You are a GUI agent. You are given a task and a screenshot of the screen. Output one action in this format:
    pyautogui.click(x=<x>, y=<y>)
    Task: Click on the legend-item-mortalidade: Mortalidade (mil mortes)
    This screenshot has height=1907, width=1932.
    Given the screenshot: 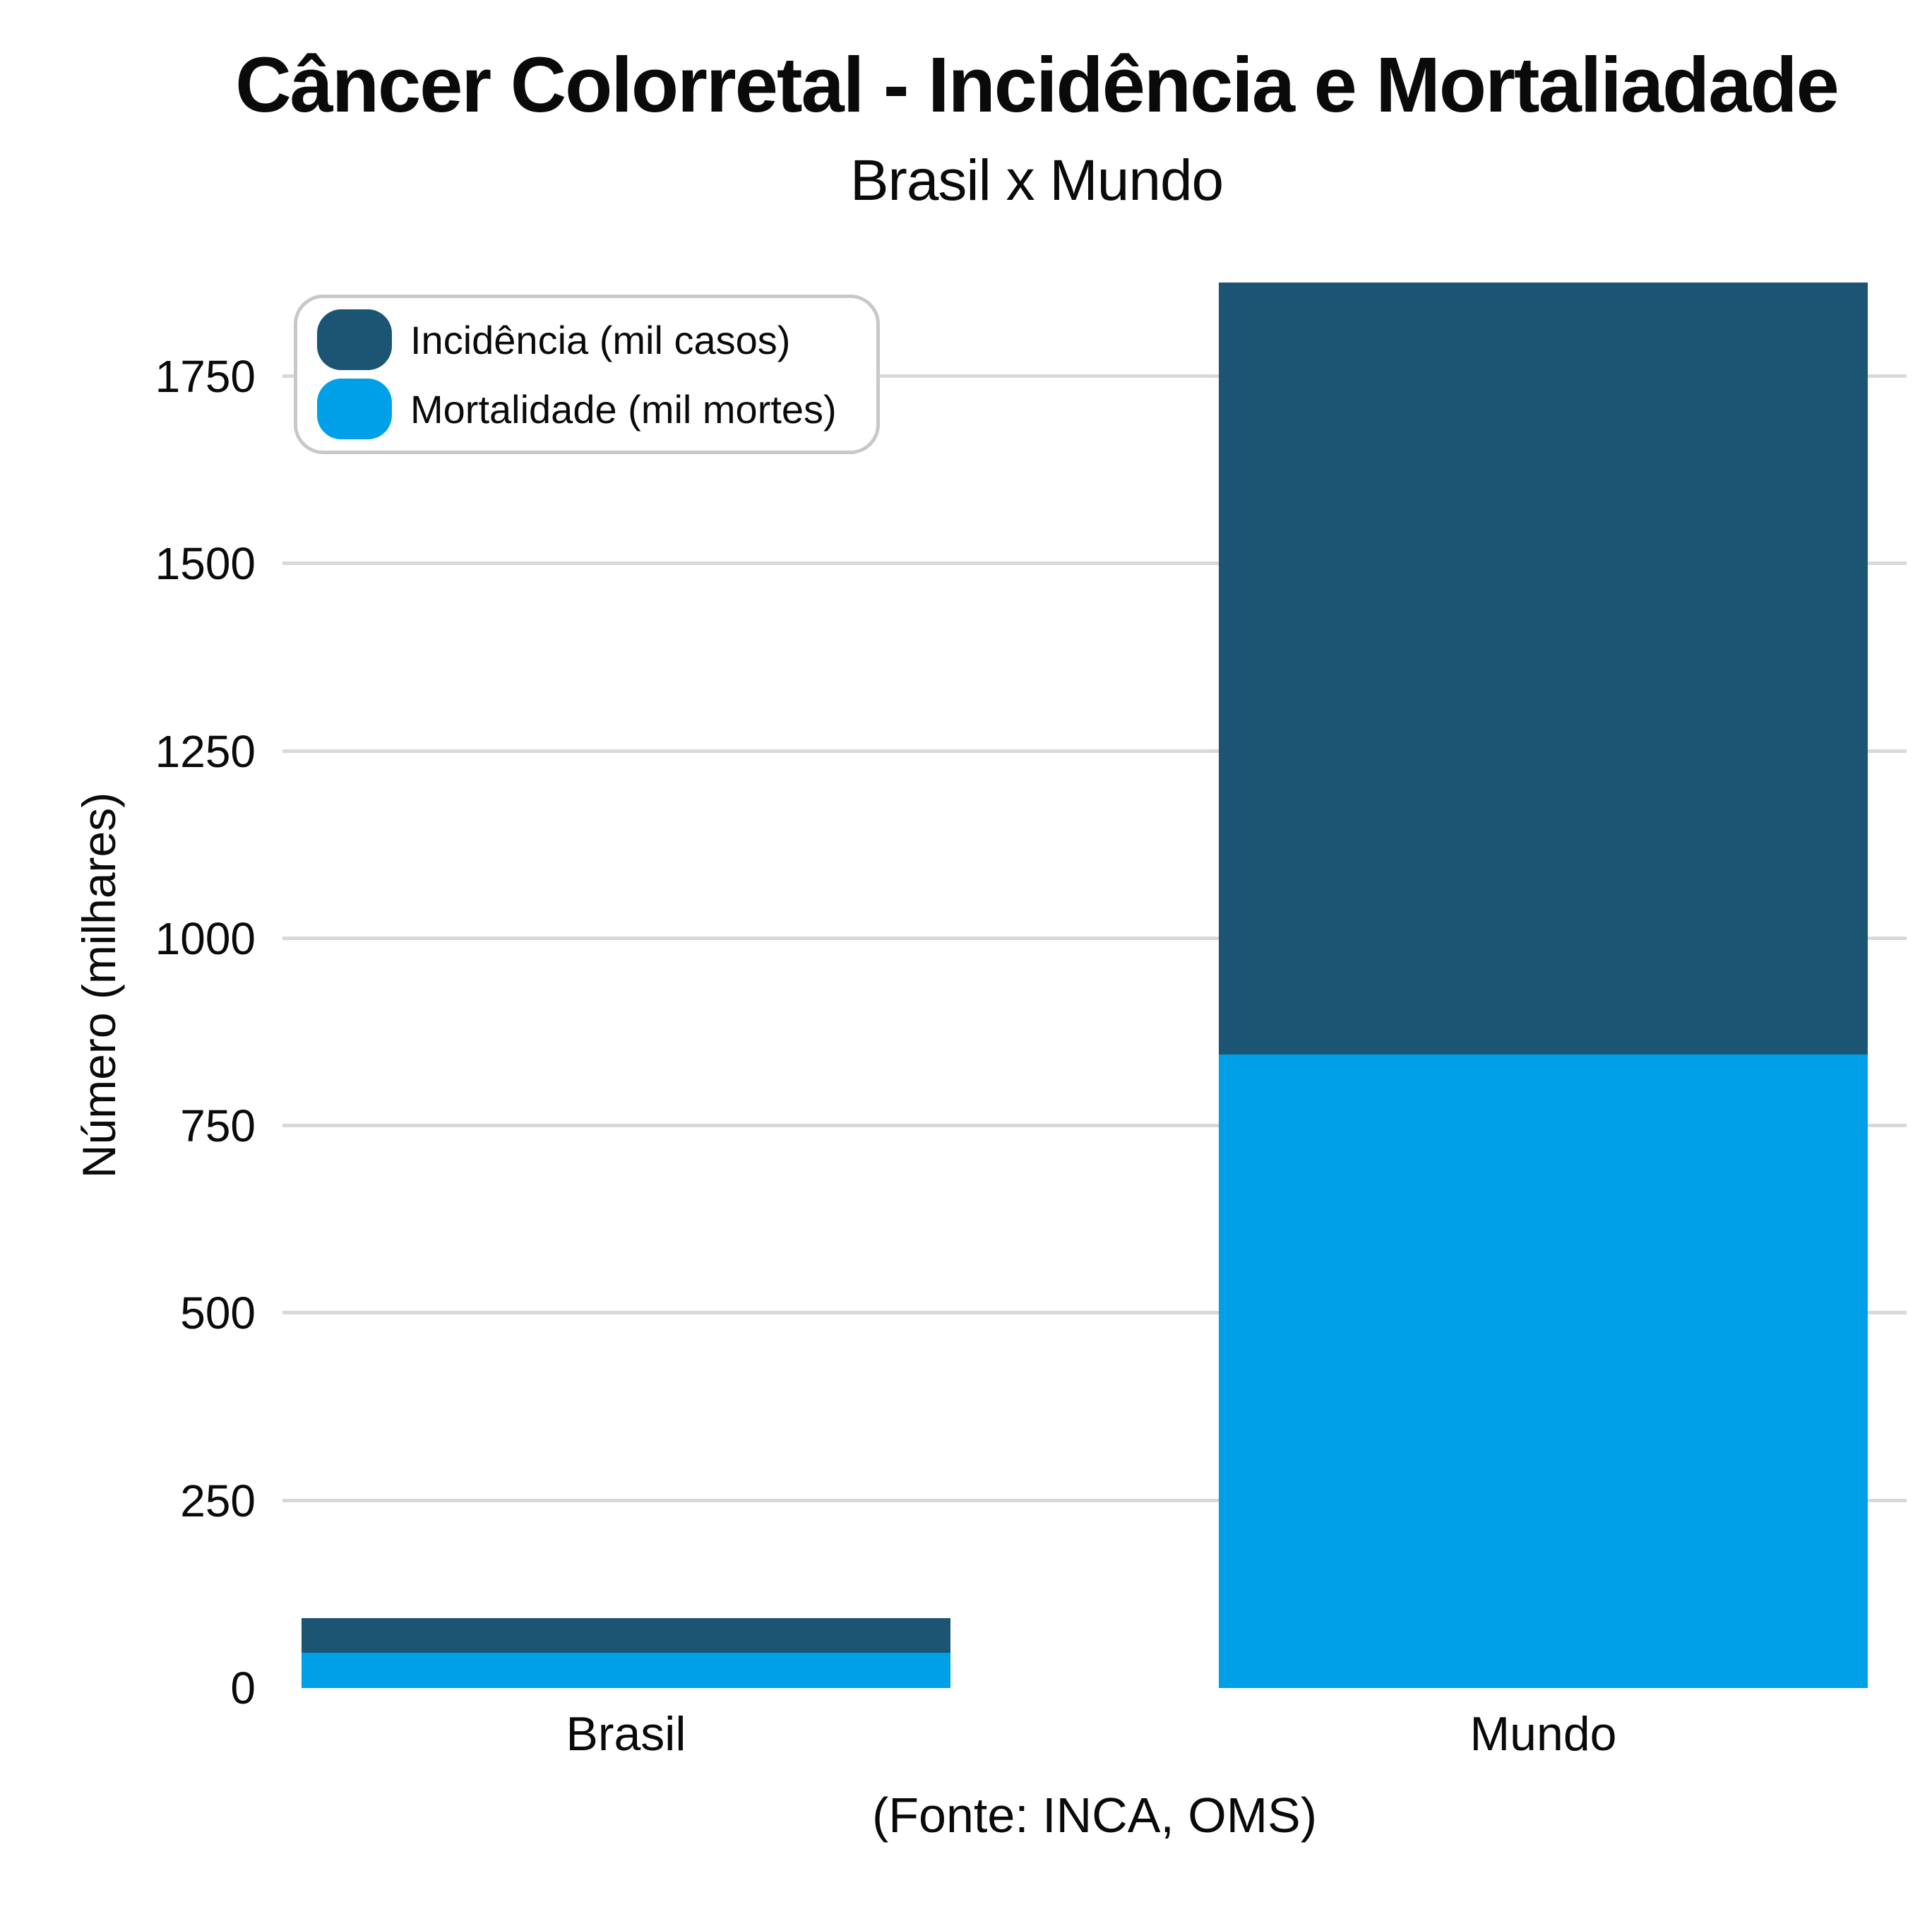 What is the action you would take?
    pyautogui.click(x=577, y=409)
    